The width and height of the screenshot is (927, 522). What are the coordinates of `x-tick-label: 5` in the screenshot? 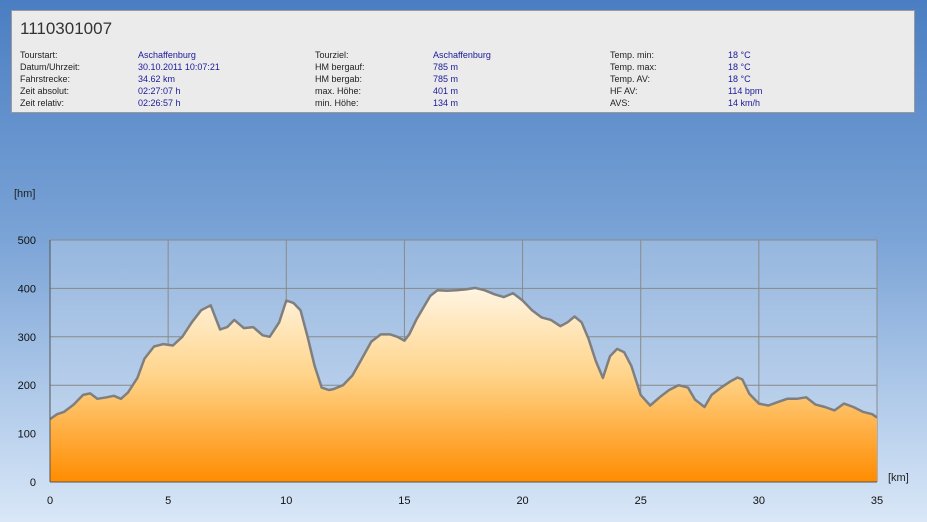 It's located at (168, 501).